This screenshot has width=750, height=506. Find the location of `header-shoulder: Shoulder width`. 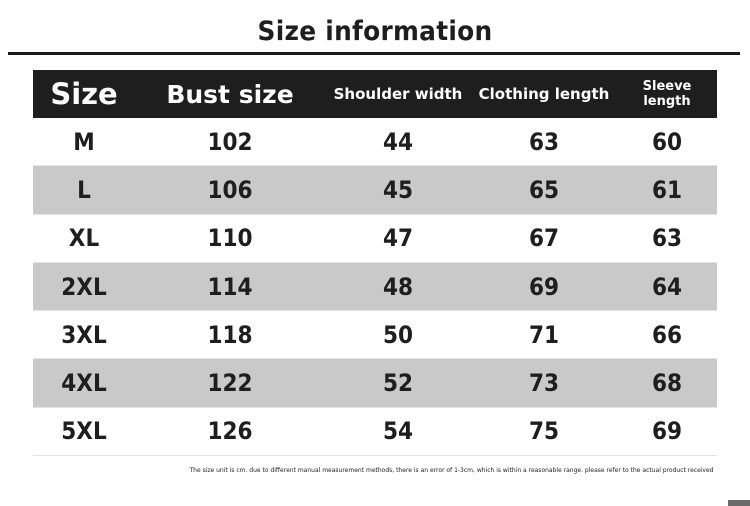

header-shoulder: Shoulder width is located at coordinates (398, 94).